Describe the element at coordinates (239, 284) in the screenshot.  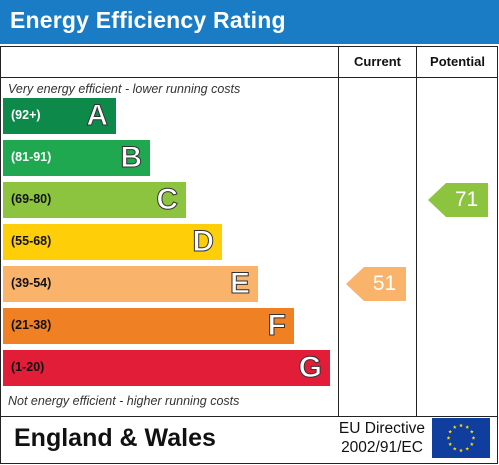
I see `band-letter: E` at that location.